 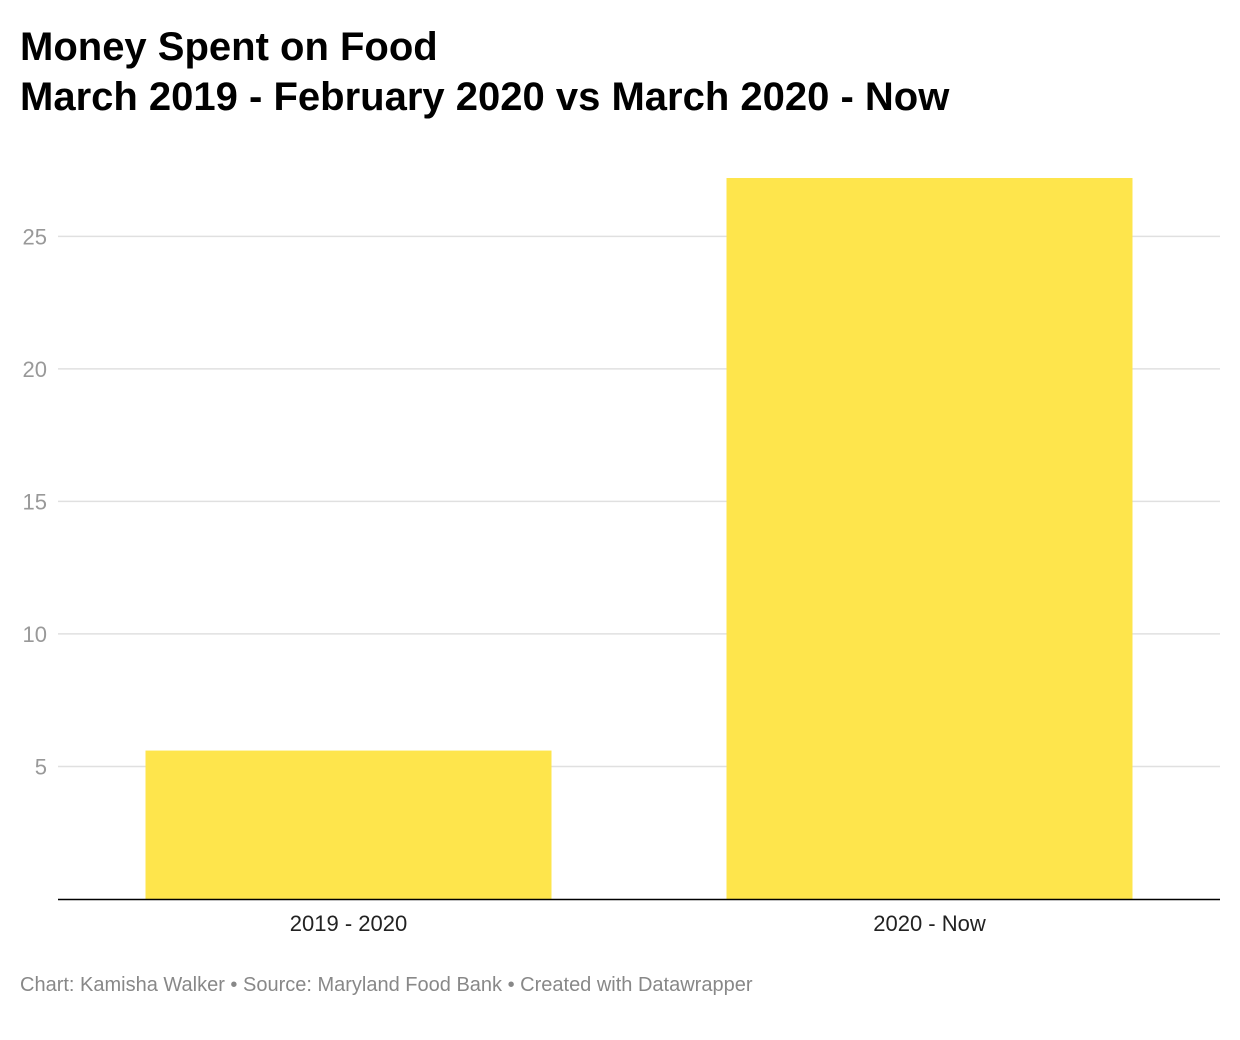 I want to click on y-tick-label: 5, so click(x=41, y=766).